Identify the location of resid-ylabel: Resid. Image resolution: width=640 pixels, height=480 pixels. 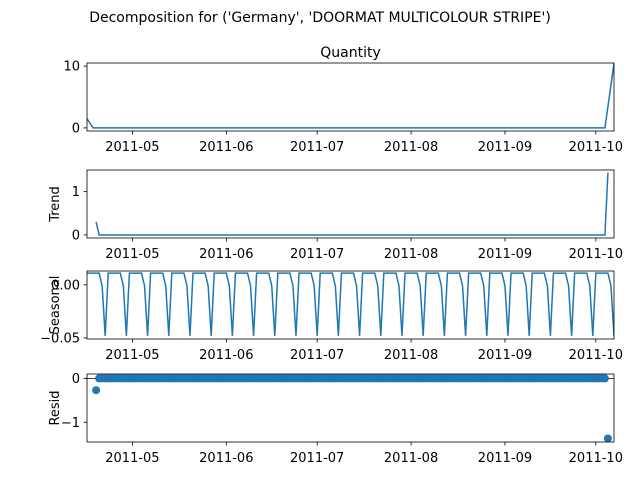
(55, 407).